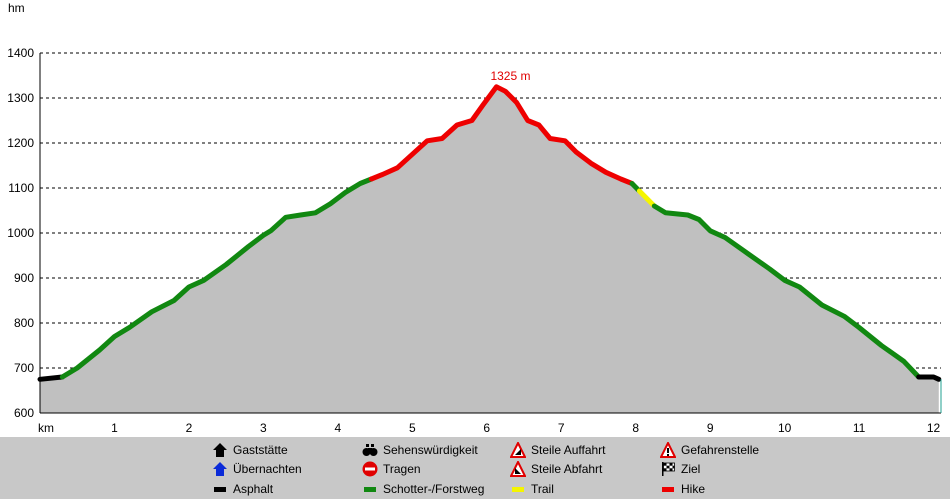  What do you see at coordinates (24, 413) in the screenshot?
I see `y-tick-label-600: 600` at bounding box center [24, 413].